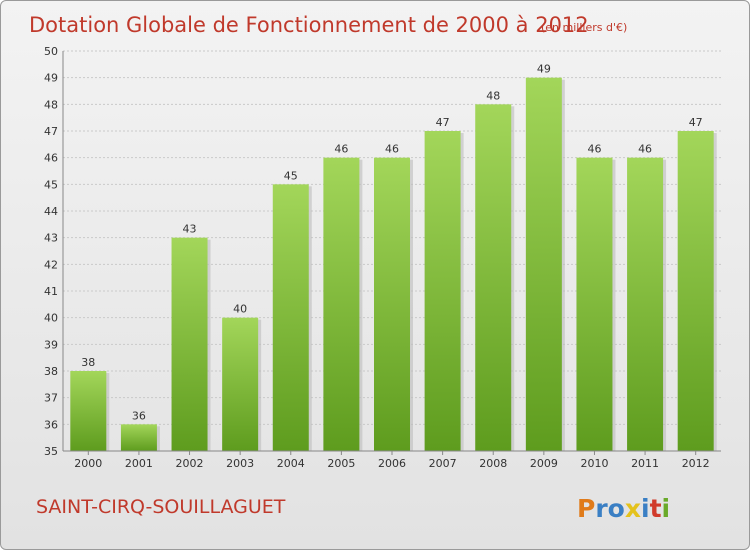 The image size is (750, 550). What do you see at coordinates (51, 291) in the screenshot?
I see `y-tick-label: 41` at bounding box center [51, 291].